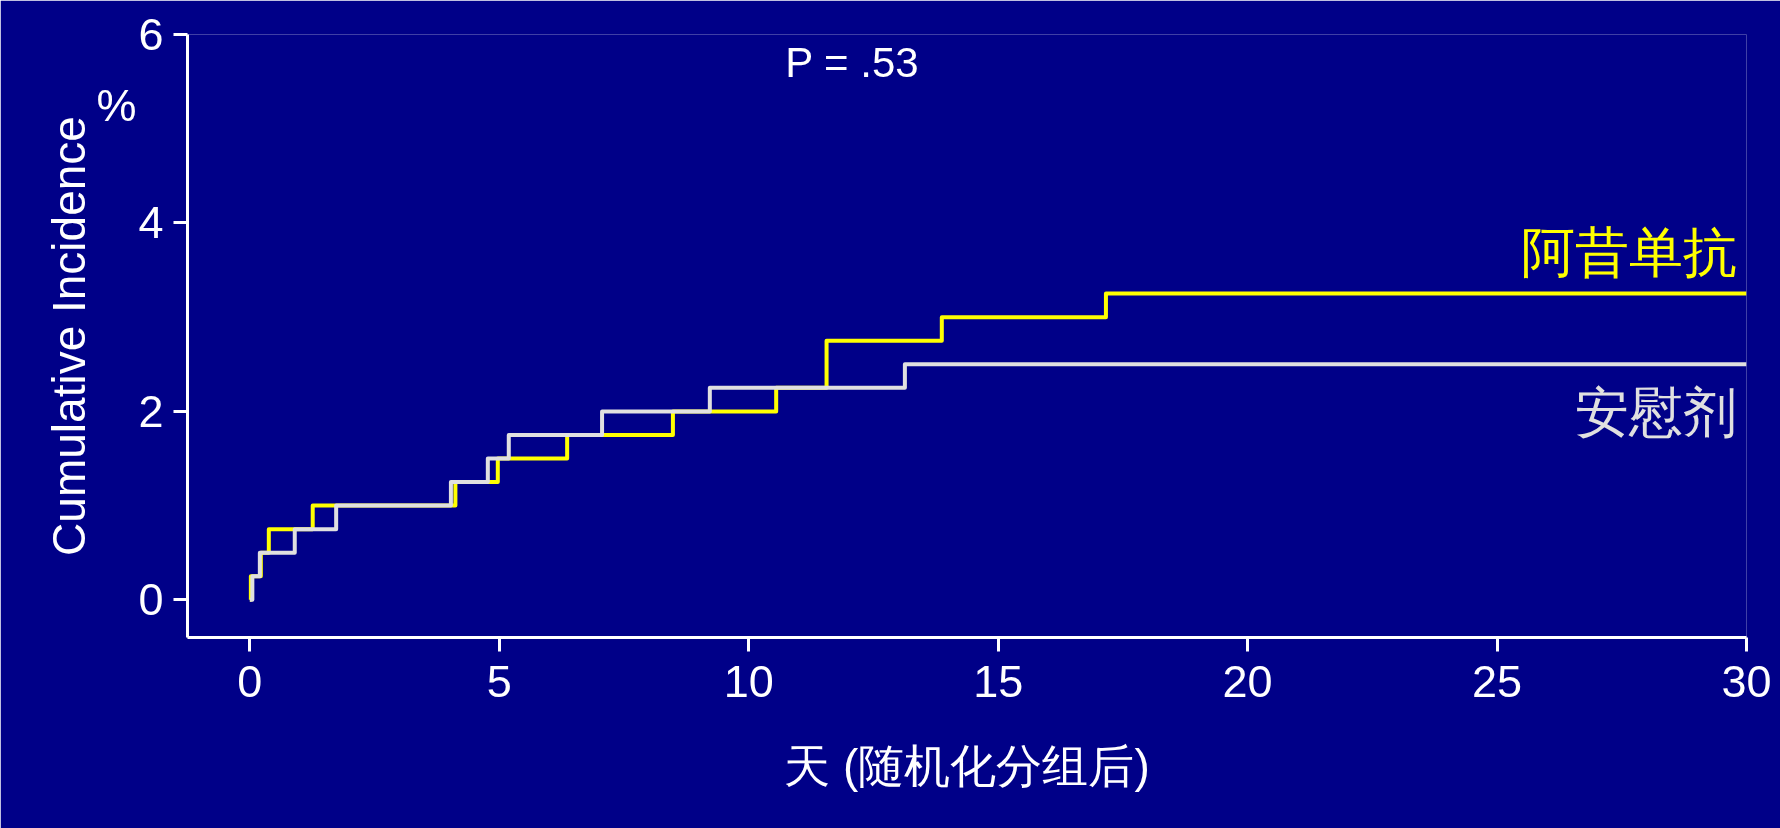 This screenshot has width=1780, height=828. I want to click on annotation: P = .53, so click(852, 62).